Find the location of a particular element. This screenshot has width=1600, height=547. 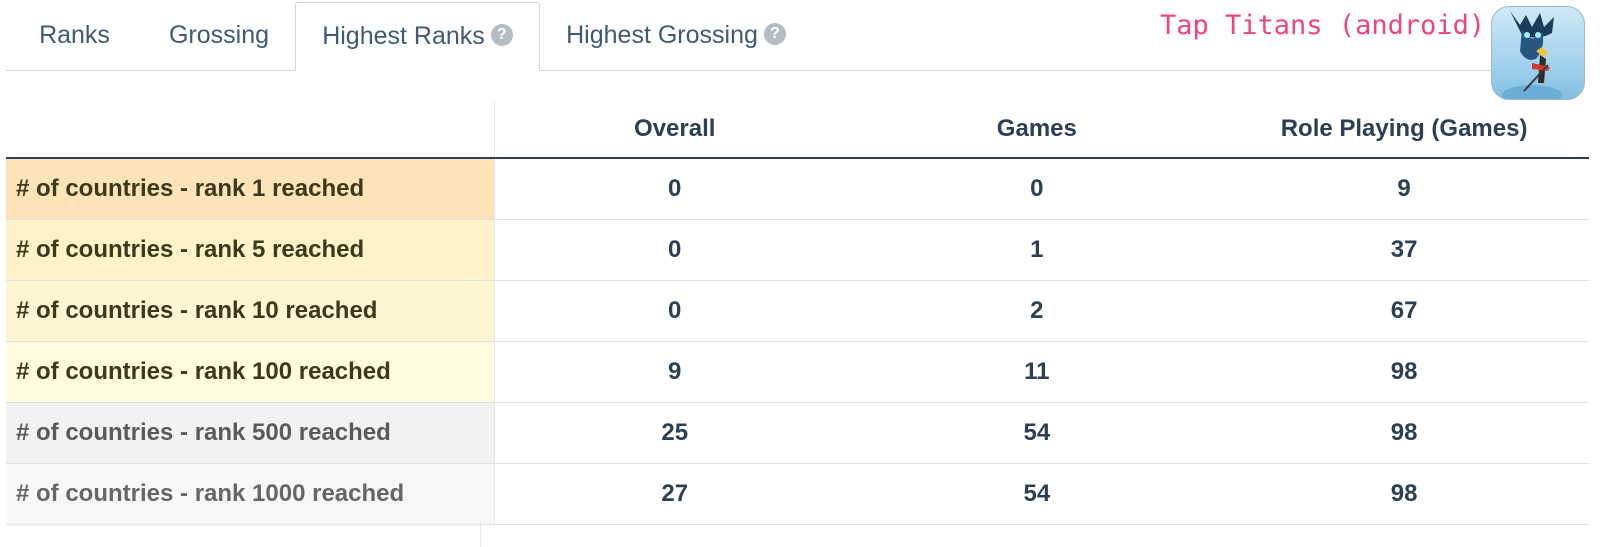

cell-overall: 27 is located at coordinates (674, 494).